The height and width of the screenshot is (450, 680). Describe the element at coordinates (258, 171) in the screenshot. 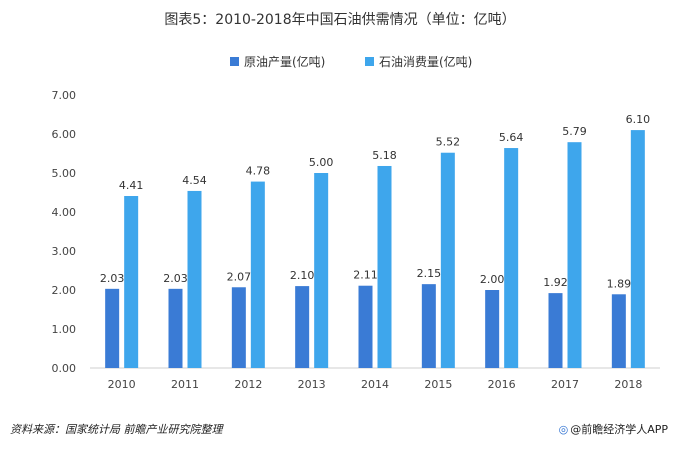

I see `data-label: 4.78` at that location.